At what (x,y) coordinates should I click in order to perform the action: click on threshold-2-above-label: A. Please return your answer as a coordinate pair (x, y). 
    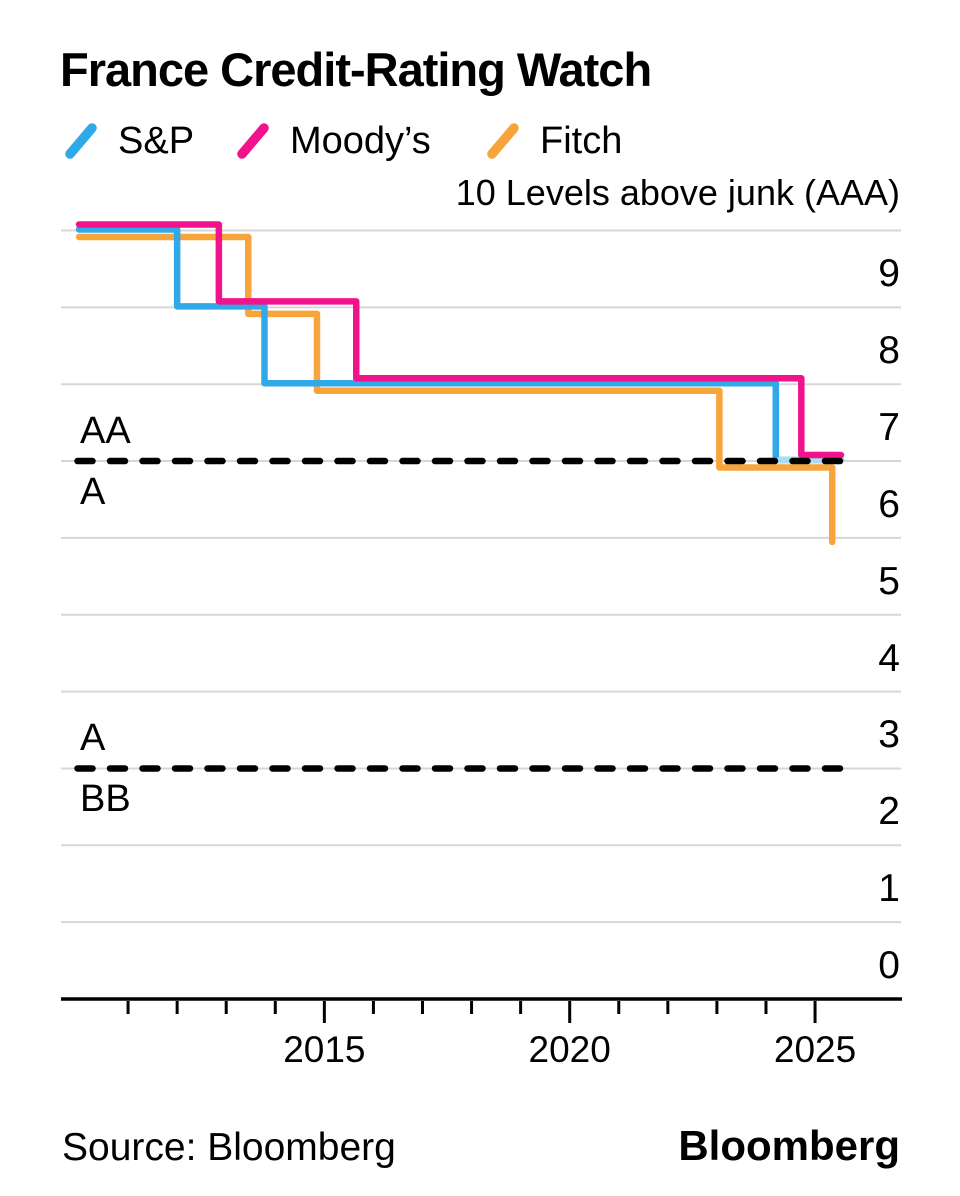
    Looking at the image, I should click on (93, 738).